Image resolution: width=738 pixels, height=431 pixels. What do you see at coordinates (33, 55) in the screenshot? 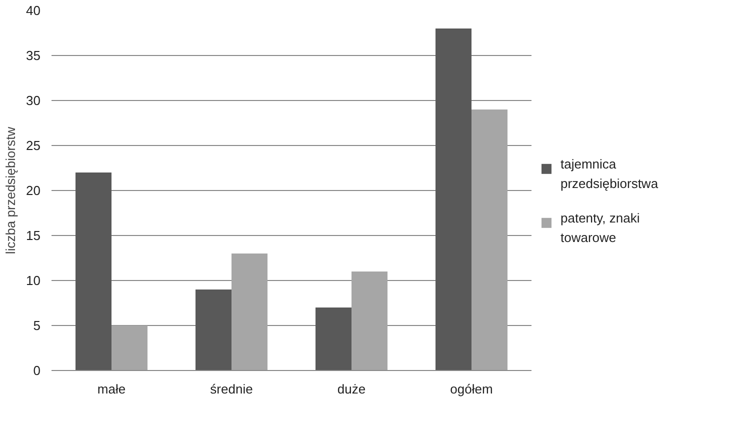
I see `y-tick-label: 35` at bounding box center [33, 55].